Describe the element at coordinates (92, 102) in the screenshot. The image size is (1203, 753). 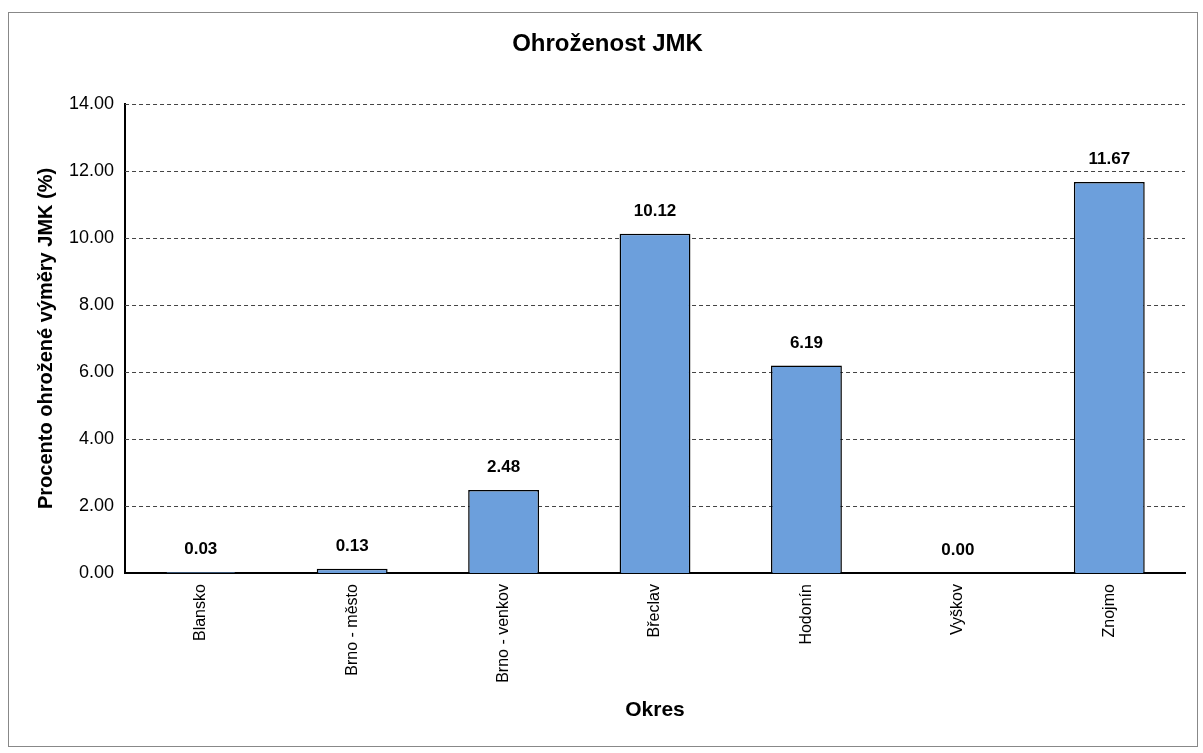
I see `y-tick-label: 14.00` at that location.